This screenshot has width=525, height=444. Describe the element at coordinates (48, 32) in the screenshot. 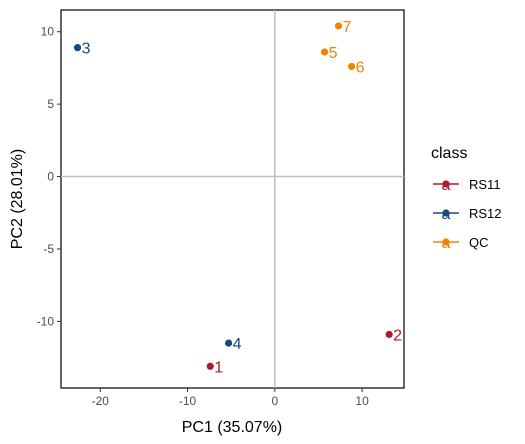

I see `y-tick-label: 10` at that location.